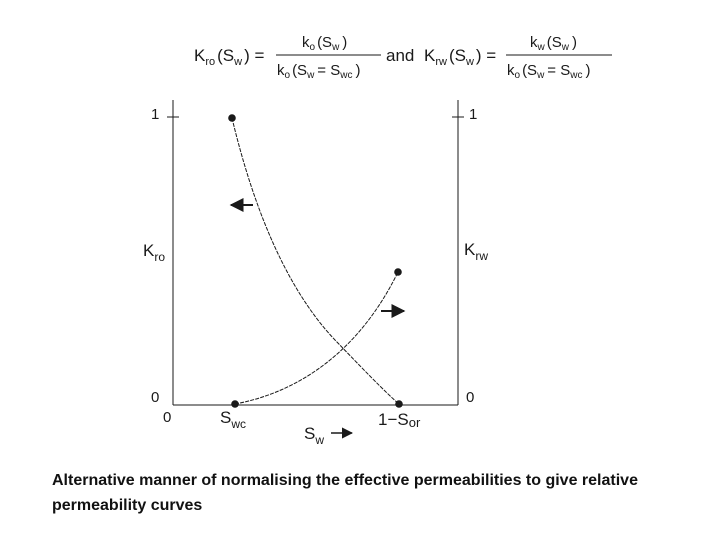 This screenshot has height=540, width=720. I want to click on krw-start-point, so click(235, 404).